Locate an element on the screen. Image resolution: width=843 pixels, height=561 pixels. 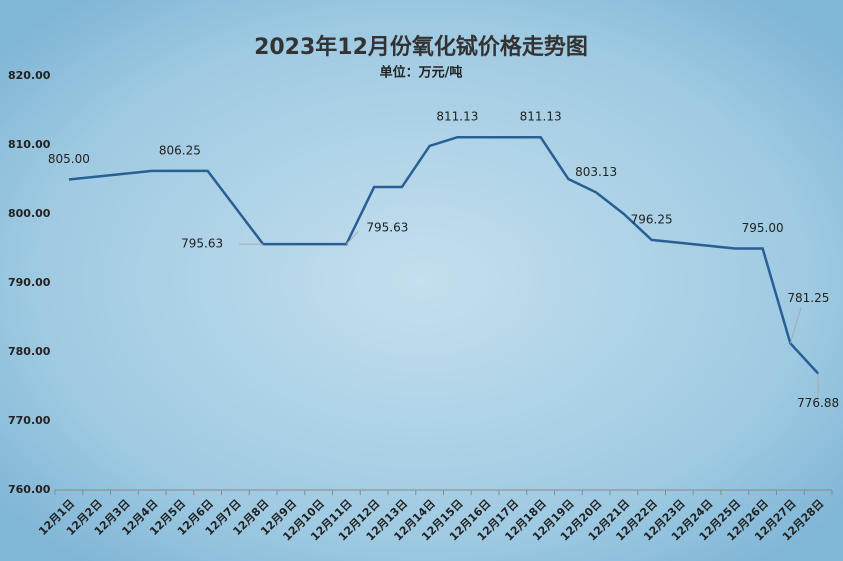
data-label: 776.88 is located at coordinates (818, 403).